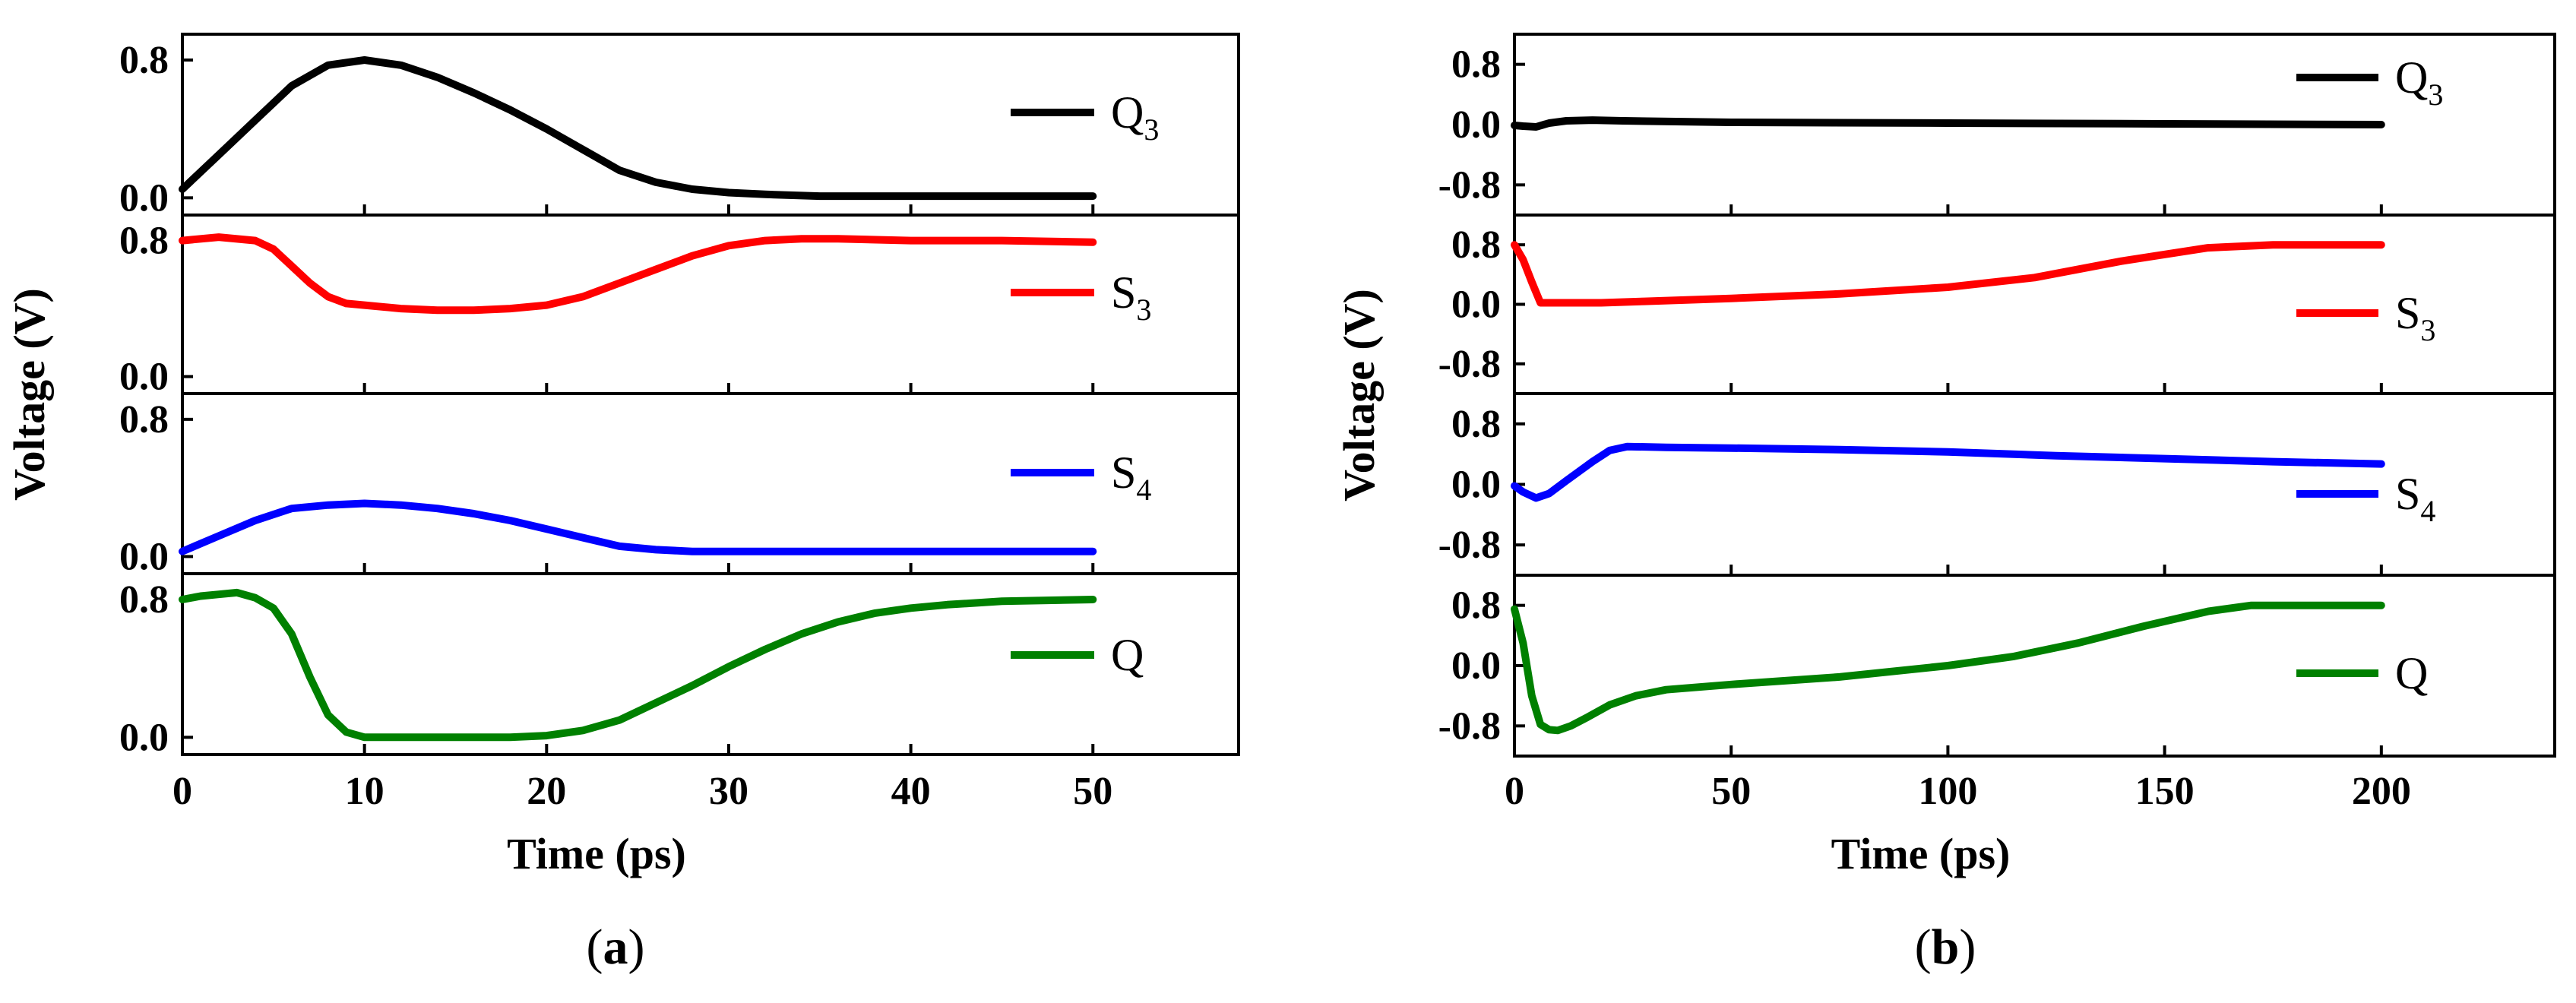  What do you see at coordinates (546, 792) in the screenshot?
I see `x-tick-label: 20` at bounding box center [546, 792].